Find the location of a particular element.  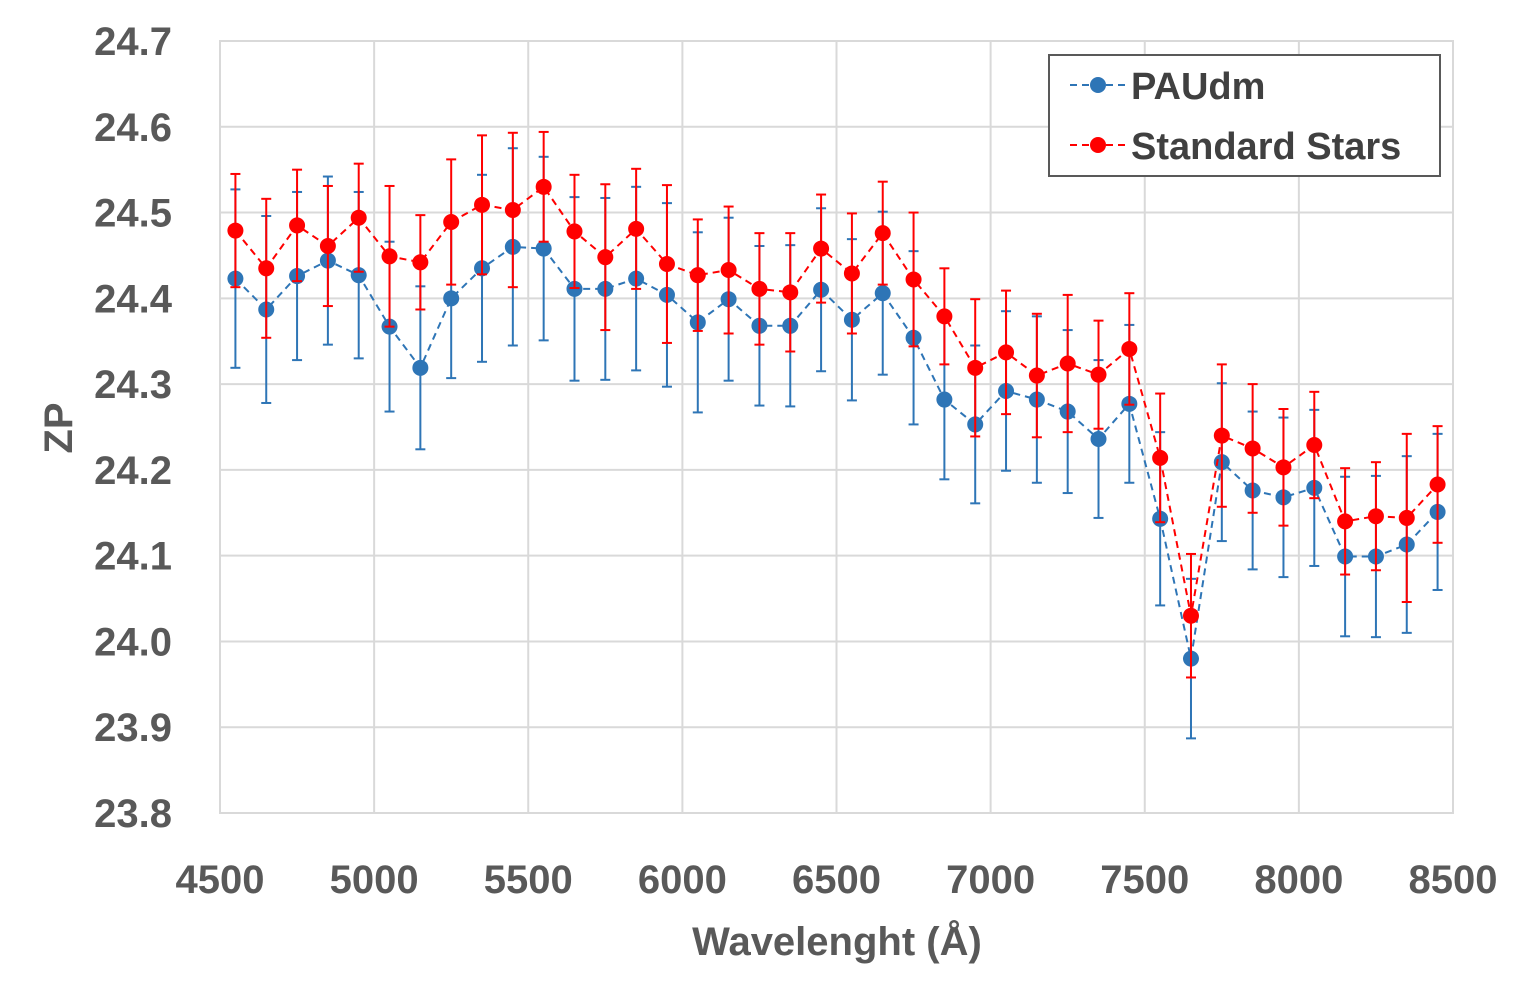

legend-marker-paudm is located at coordinates (1098, 85).